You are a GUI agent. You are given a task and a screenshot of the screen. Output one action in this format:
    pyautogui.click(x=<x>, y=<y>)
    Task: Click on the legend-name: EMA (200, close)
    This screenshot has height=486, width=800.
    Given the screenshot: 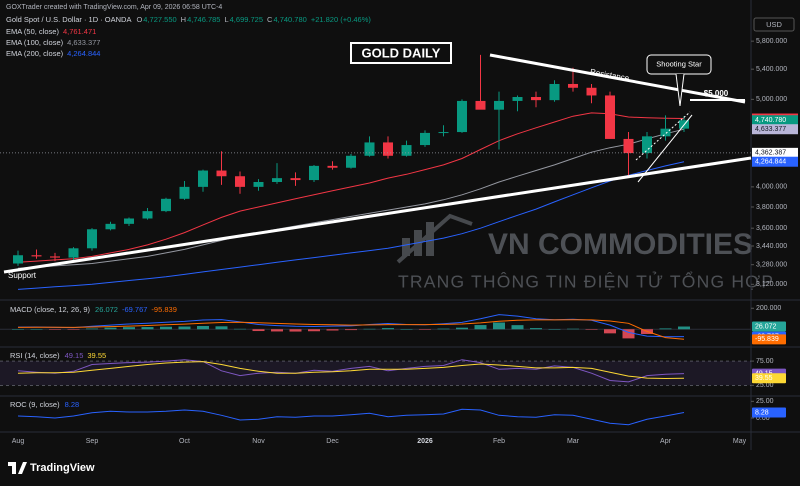 What is the action you would take?
    pyautogui.click(x=35, y=53)
    